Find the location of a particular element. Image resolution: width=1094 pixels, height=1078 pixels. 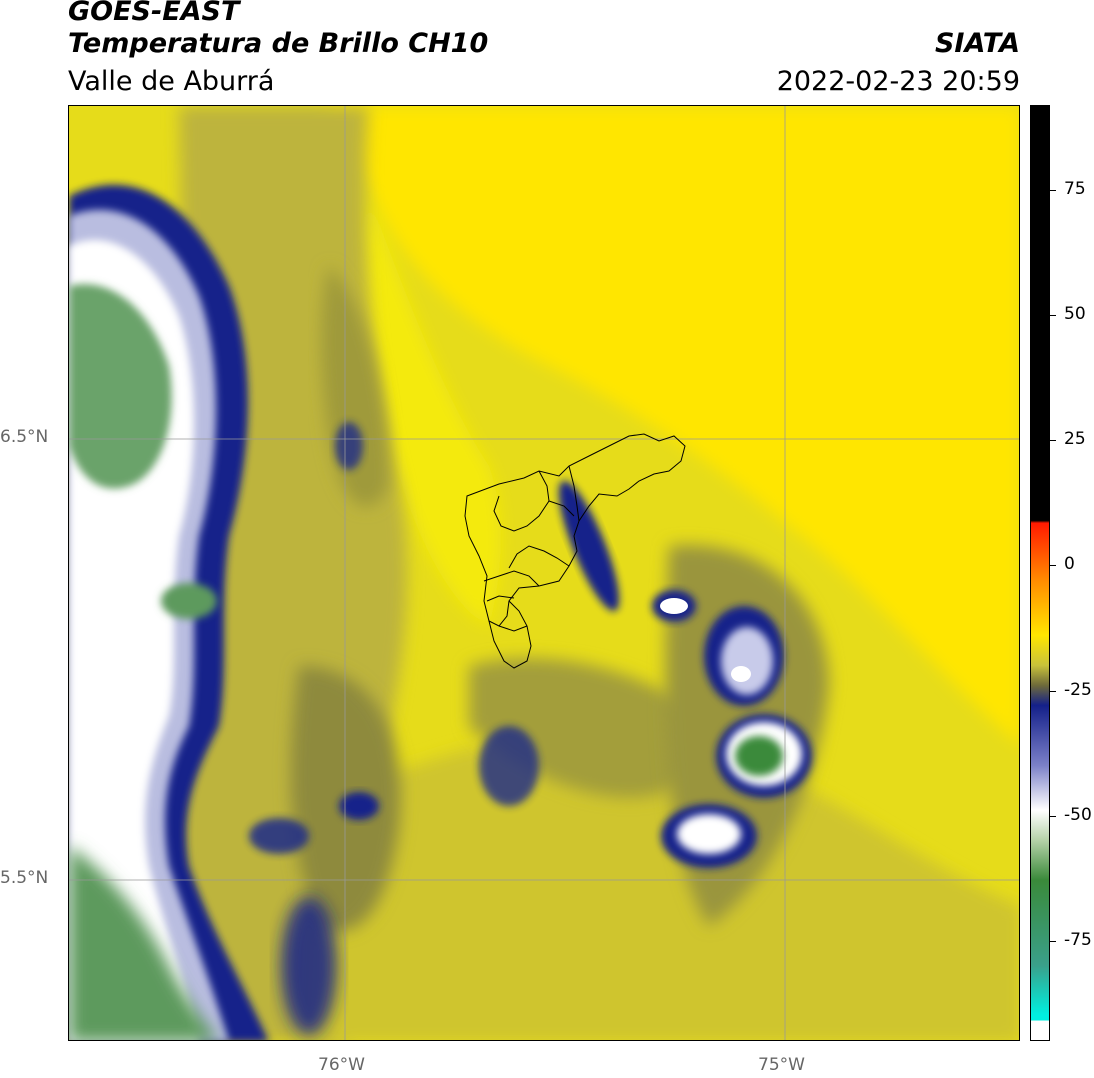

title-satellite: GOES-EAST is located at coordinates (154, 13).